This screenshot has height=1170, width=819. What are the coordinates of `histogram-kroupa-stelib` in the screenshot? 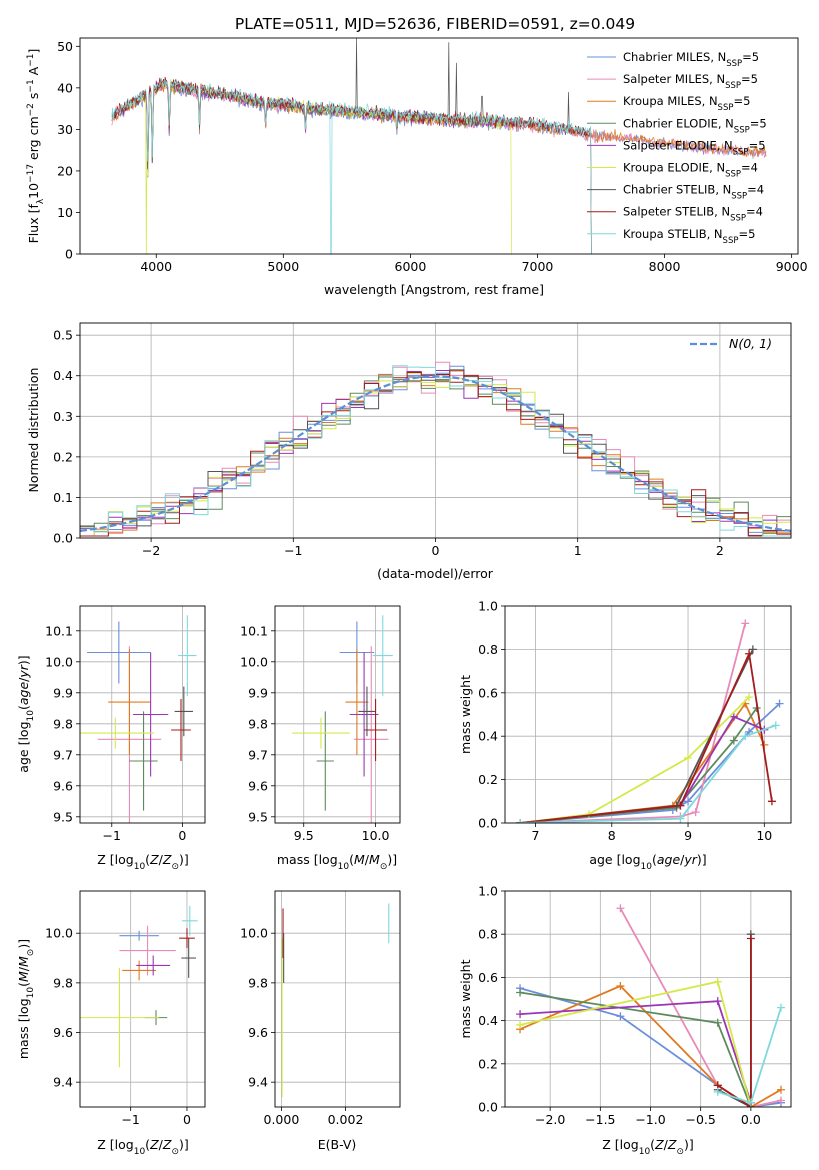 It's located at (435, 451).